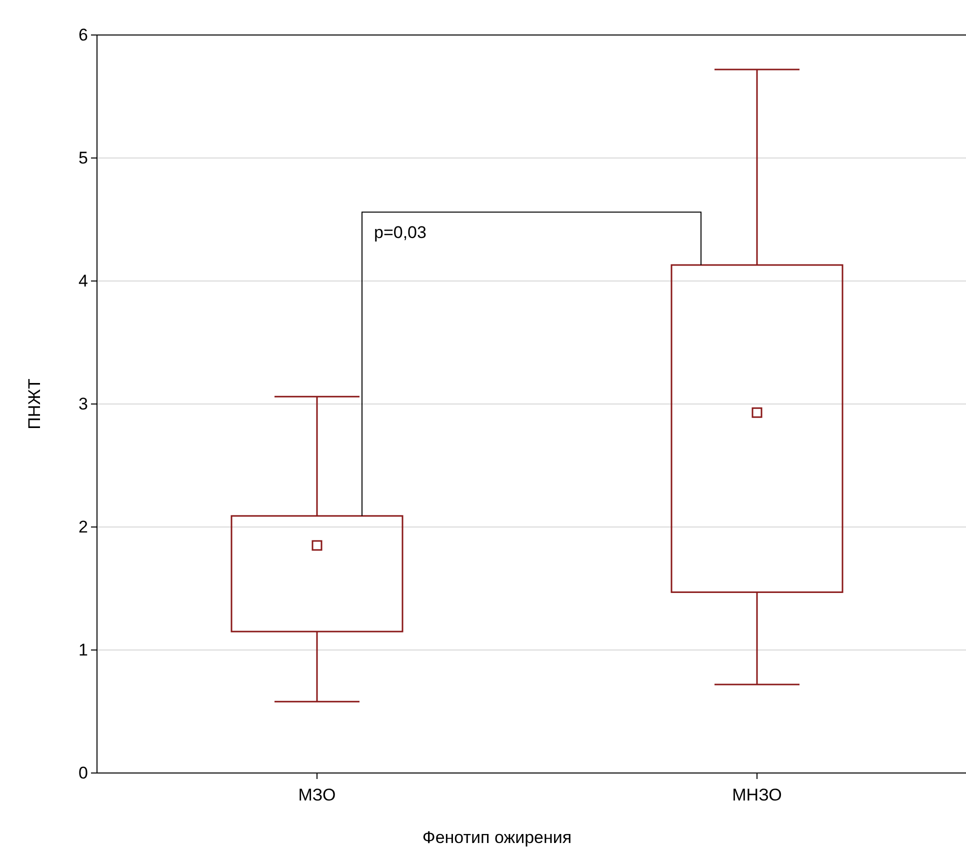 The image size is (966, 852). I want to click on y-tick-label: 3, so click(83, 404).